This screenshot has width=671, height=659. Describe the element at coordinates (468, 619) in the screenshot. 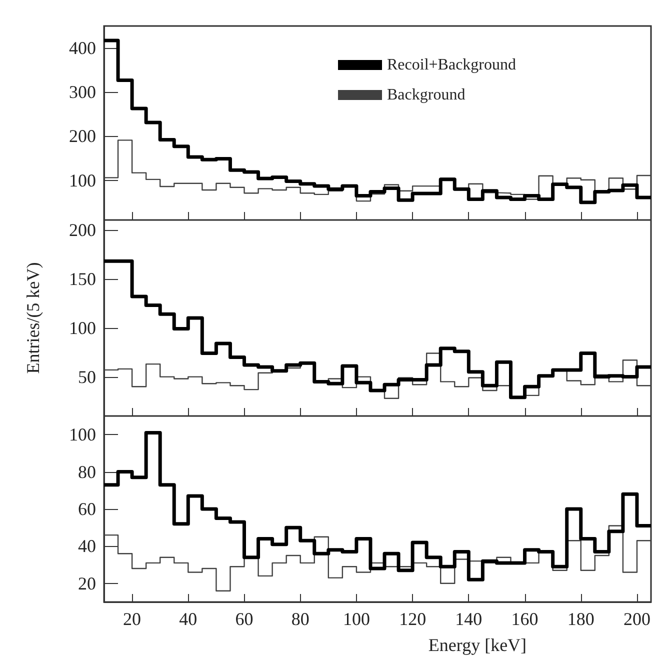

I see `x-tick-label: 140` at that location.